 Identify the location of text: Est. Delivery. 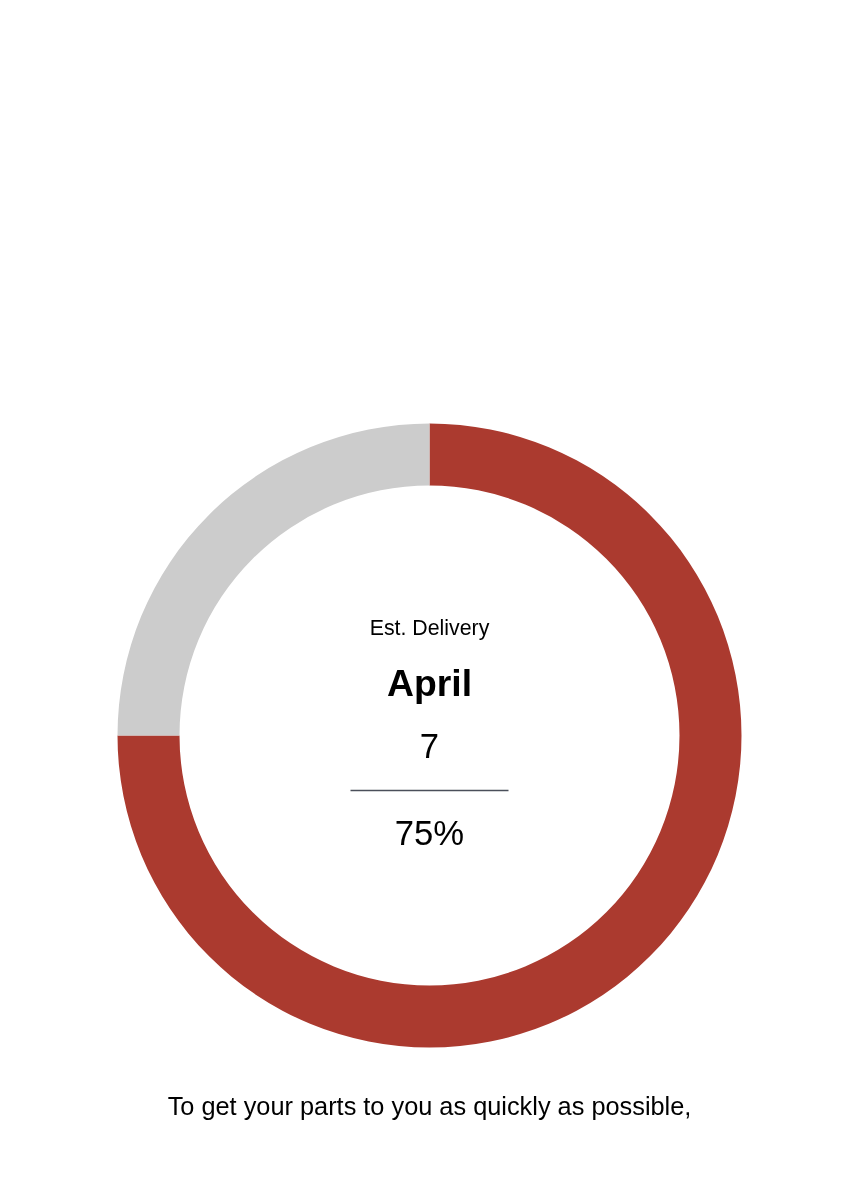
(429, 627).